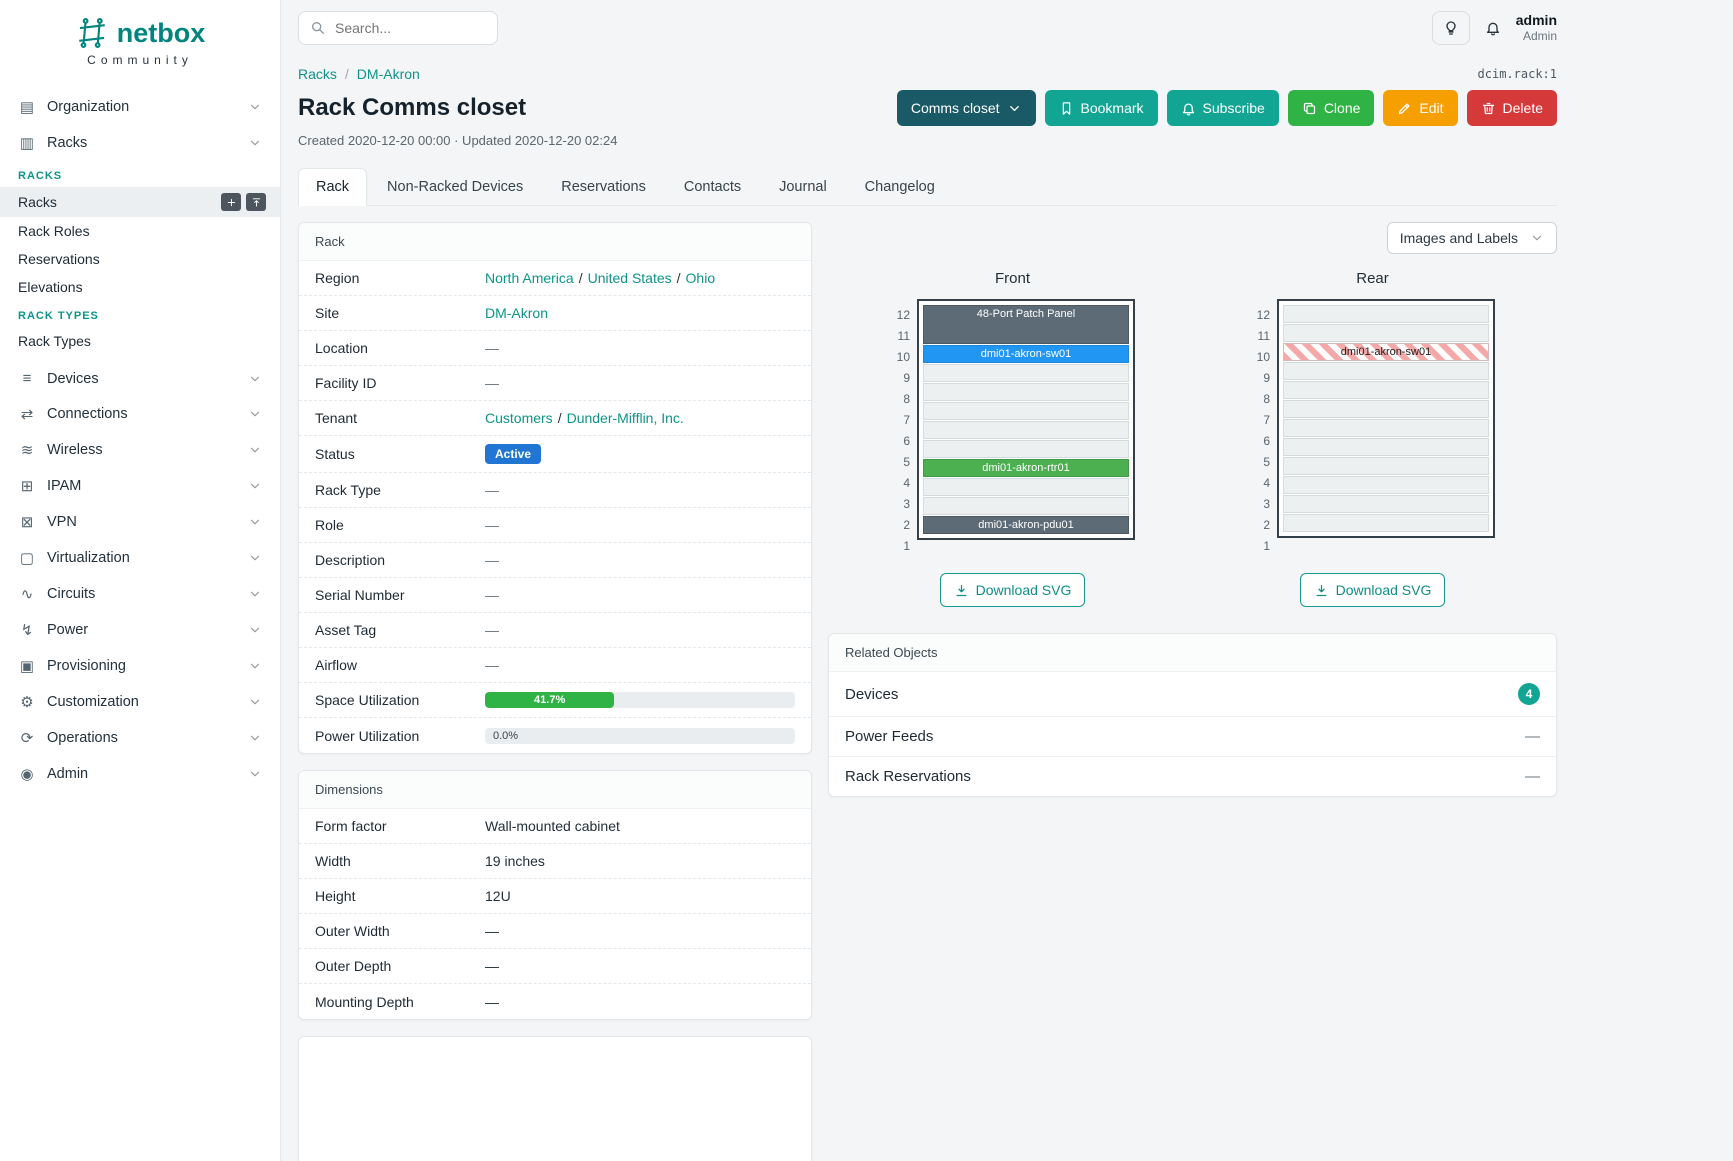  What do you see at coordinates (140, 486) in the screenshot?
I see `sidebar-item: ⊞ IPAM` at bounding box center [140, 486].